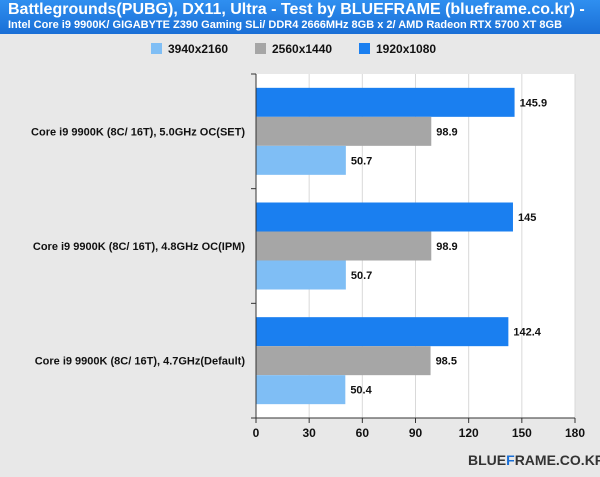 This screenshot has height=477, width=600. I want to click on x-tick-label-4: 120, so click(469, 433).